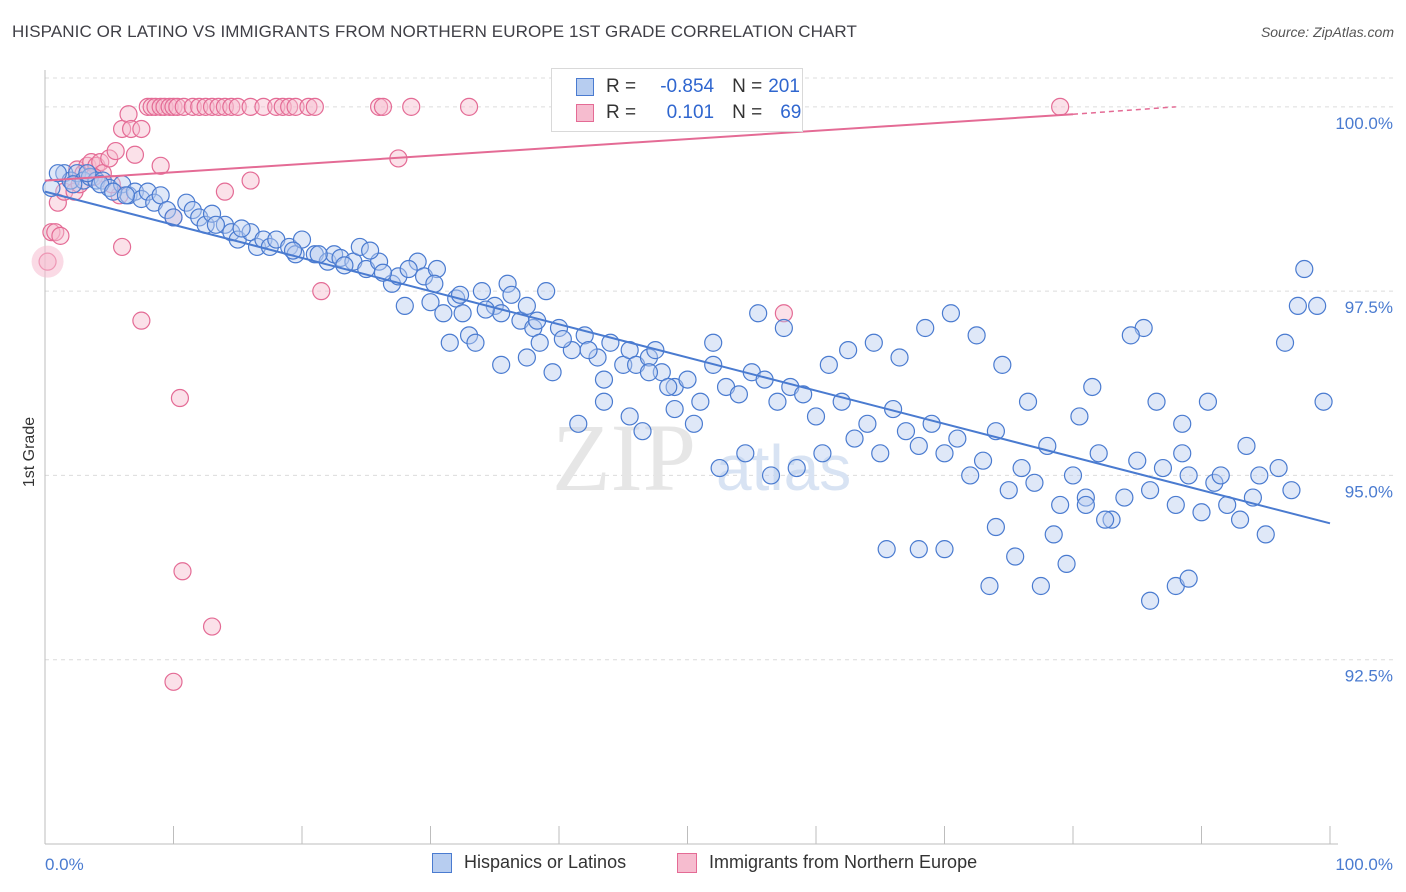 The height and width of the screenshot is (892, 1406). Describe the element at coordinates (1369, 676) in the screenshot. I see `y-tick-label: 92.5%` at that location.